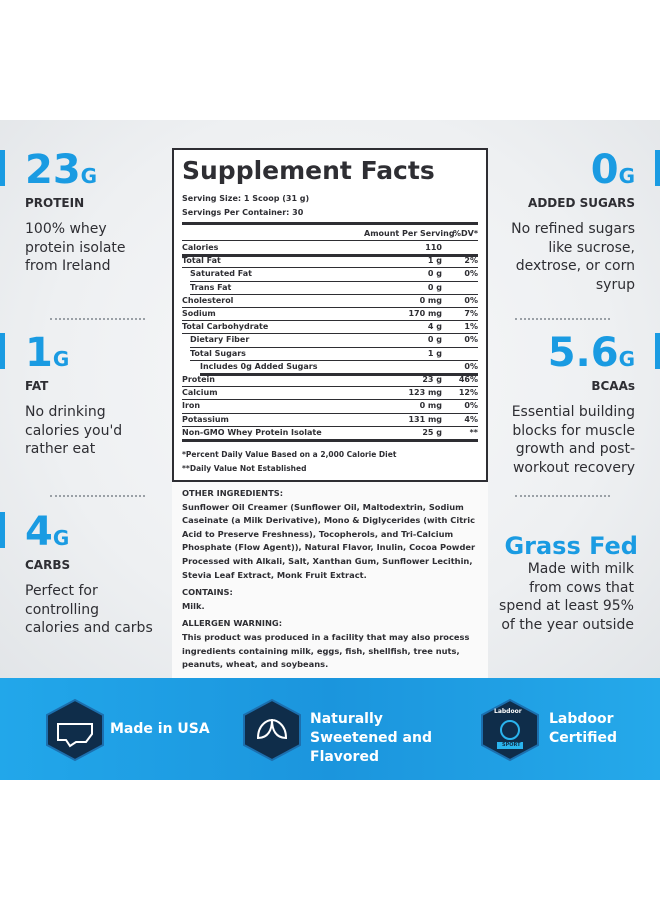  I want to click on badge-text: Made in USA, so click(160, 729).